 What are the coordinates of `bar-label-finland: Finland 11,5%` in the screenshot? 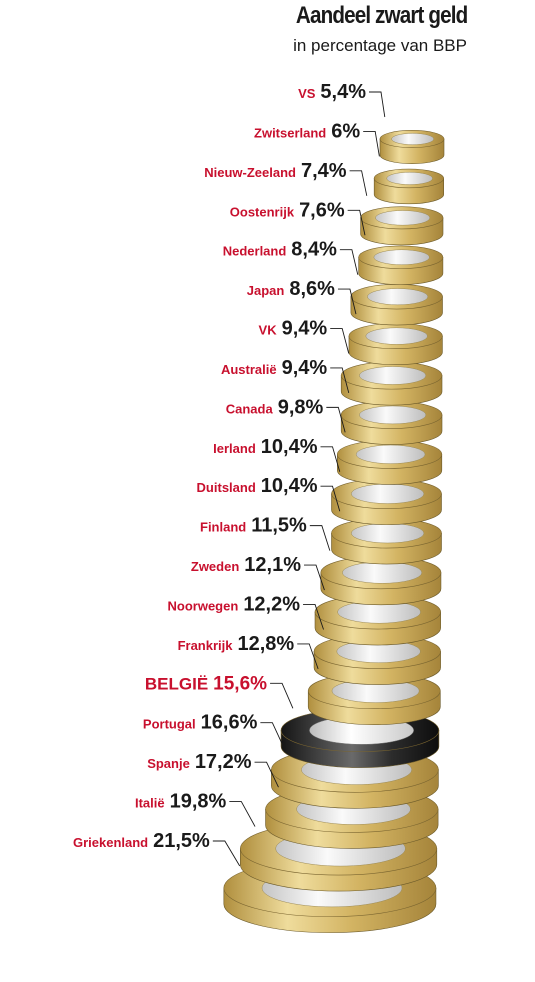 It's located at (253, 526).